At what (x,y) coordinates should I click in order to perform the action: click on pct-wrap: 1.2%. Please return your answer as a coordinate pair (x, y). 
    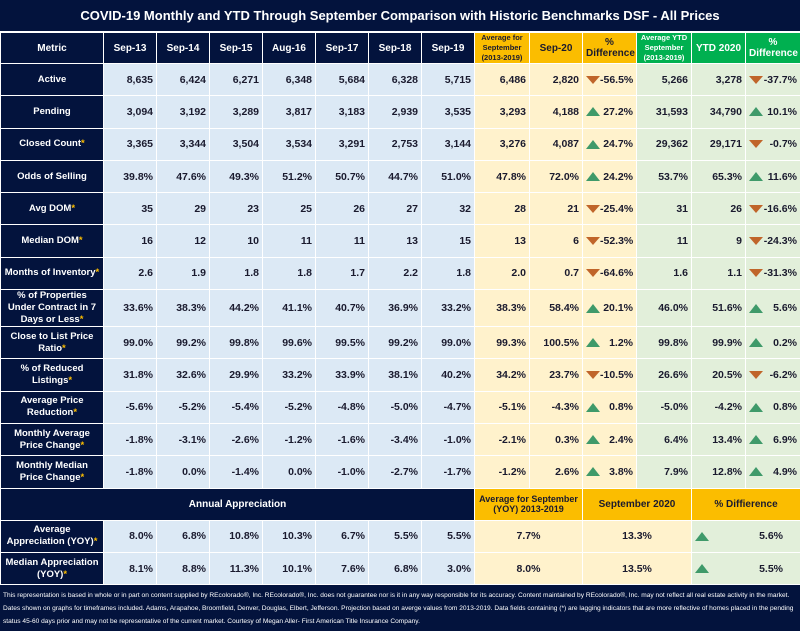
    Looking at the image, I should click on (609, 343).